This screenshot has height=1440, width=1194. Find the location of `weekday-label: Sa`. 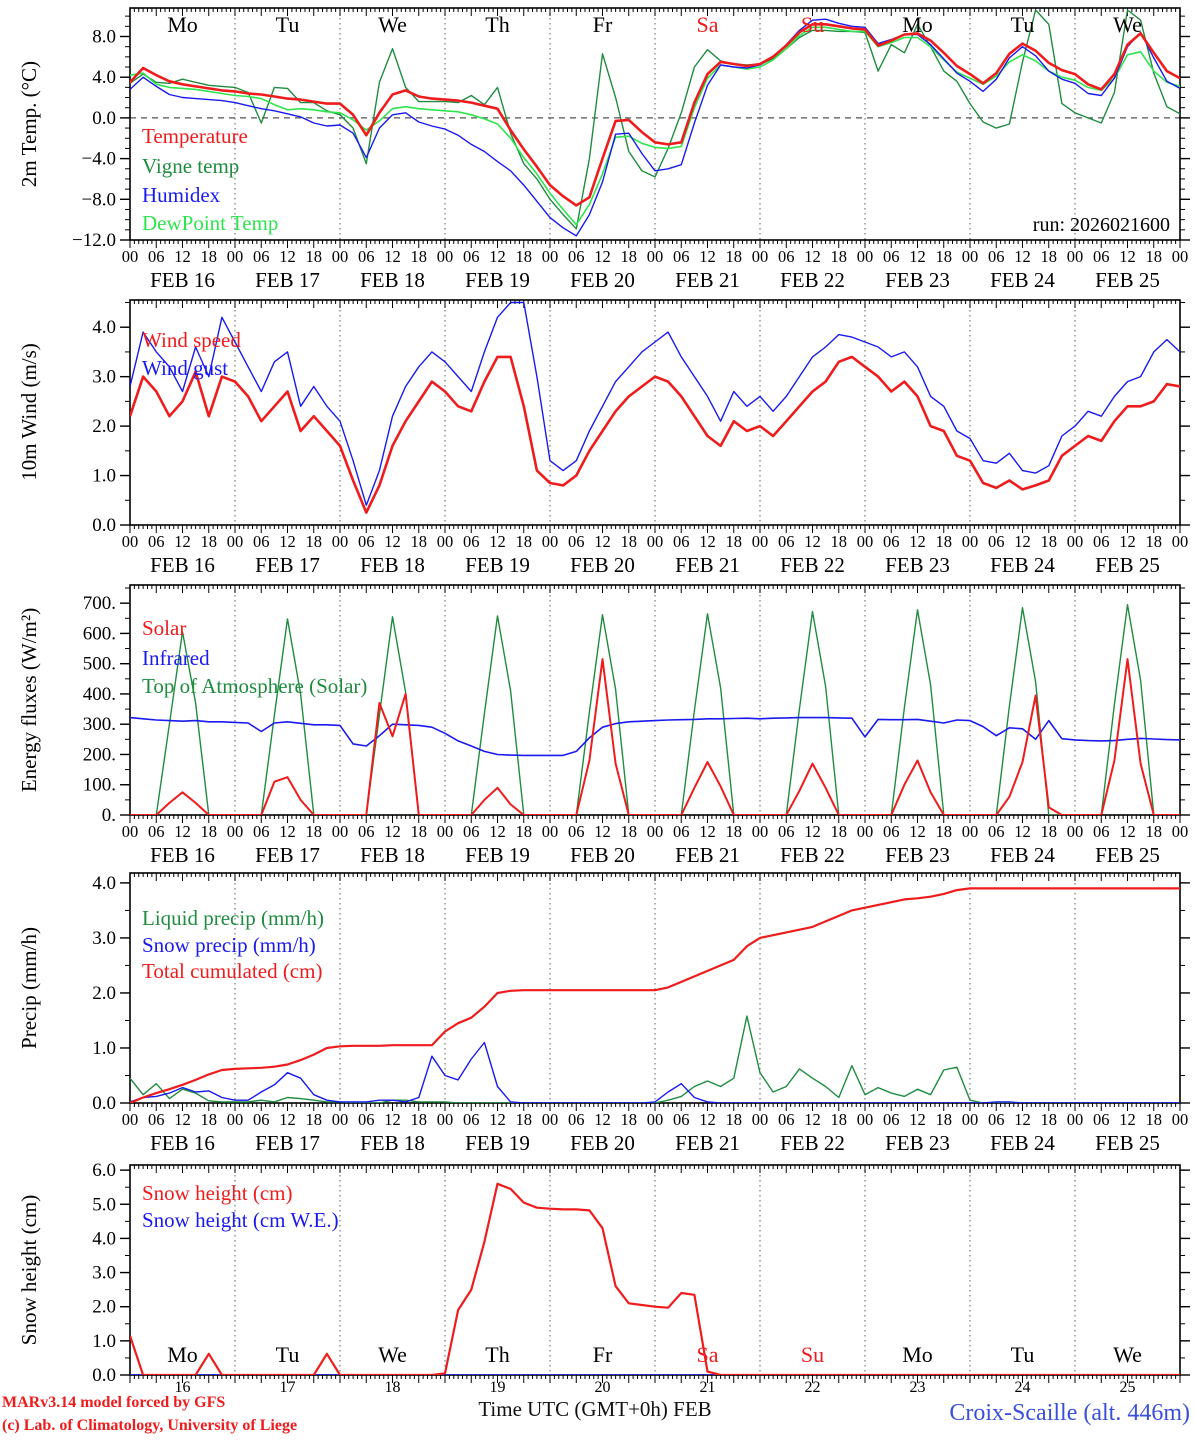

weekday-label: Sa is located at coordinates (708, 24).